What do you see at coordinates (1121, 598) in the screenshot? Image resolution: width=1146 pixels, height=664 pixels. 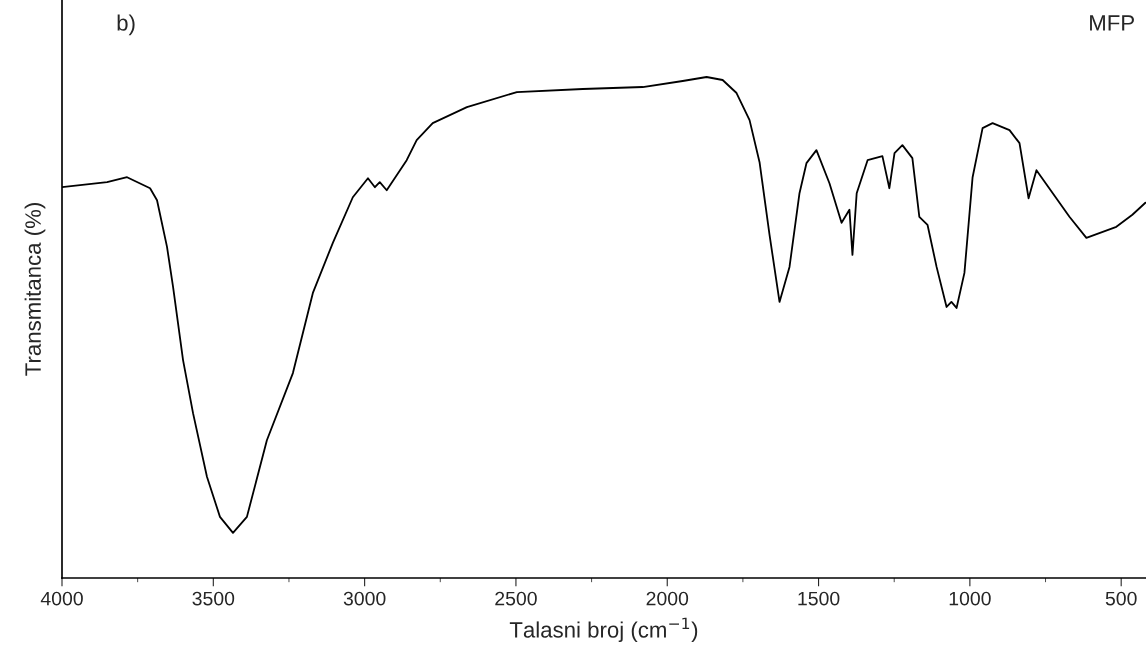 I see `x-tick-label: 500` at bounding box center [1121, 598].